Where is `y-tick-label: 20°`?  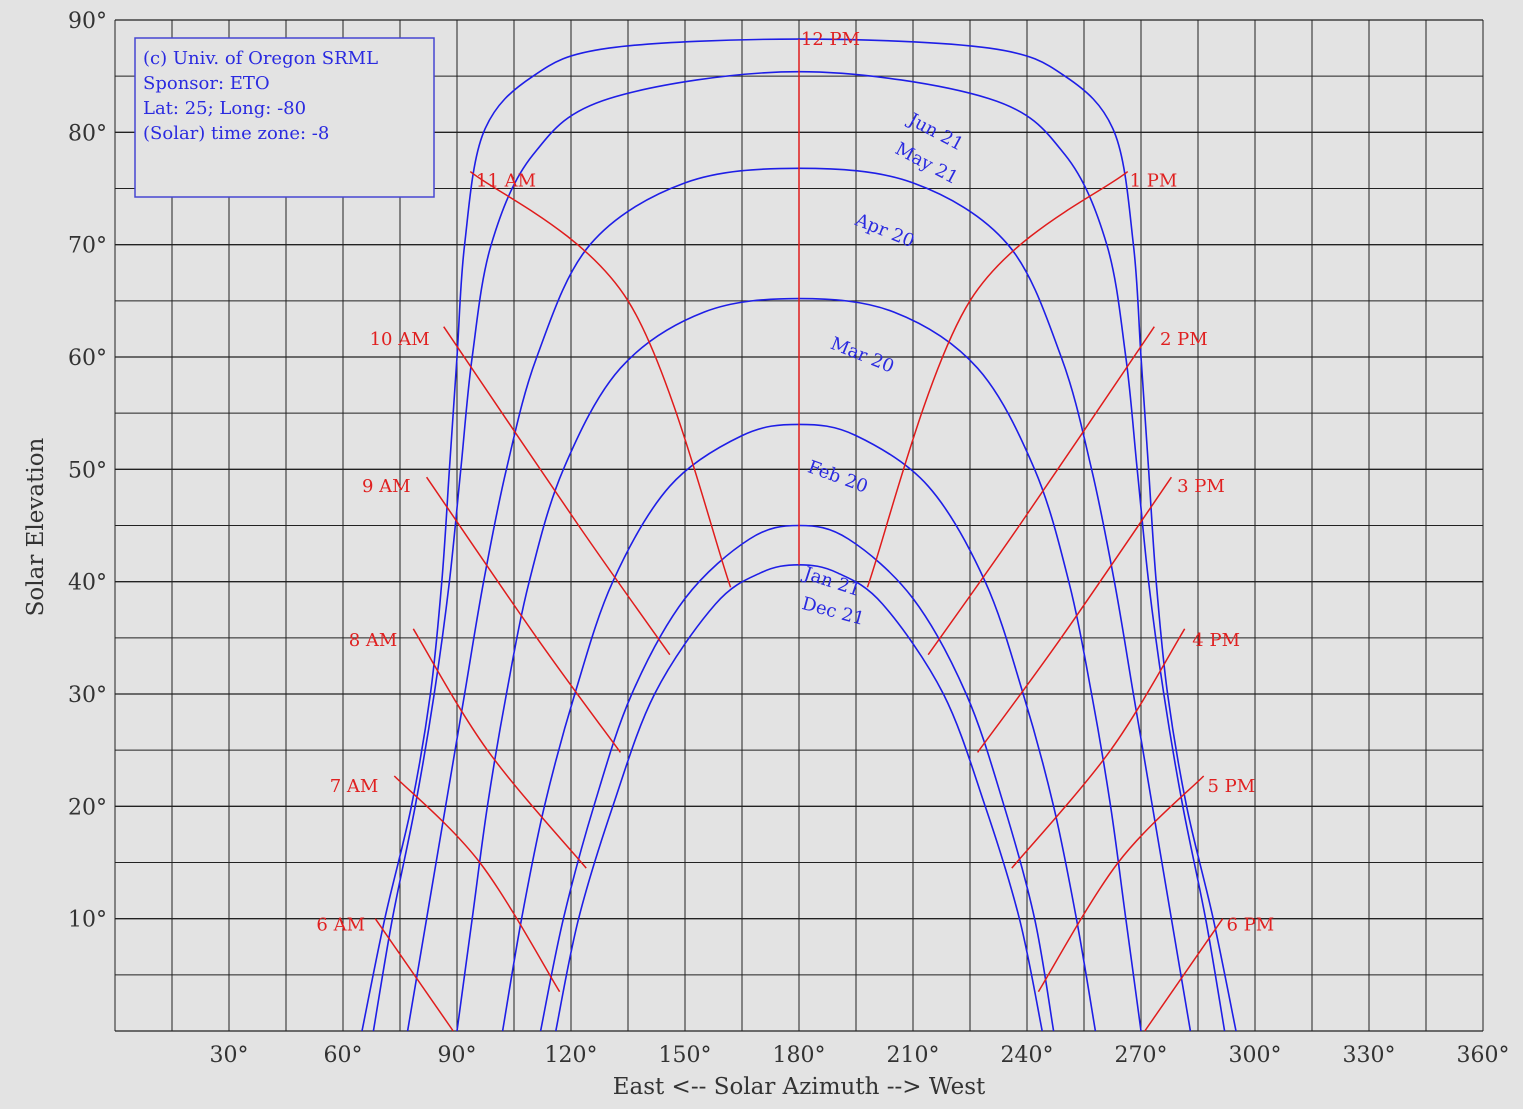
y-tick-label: 20° is located at coordinates (87, 807).